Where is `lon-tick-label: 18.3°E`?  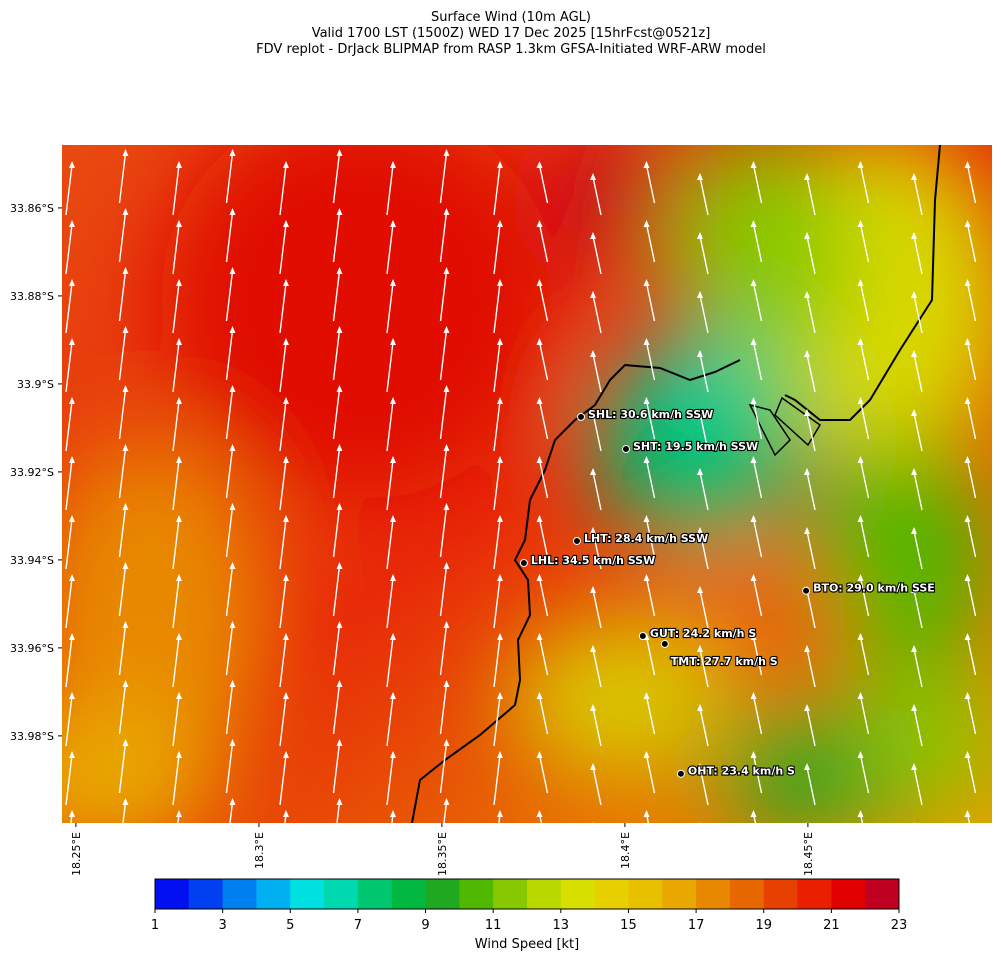
lon-tick-label: 18.3°E is located at coordinates (259, 850).